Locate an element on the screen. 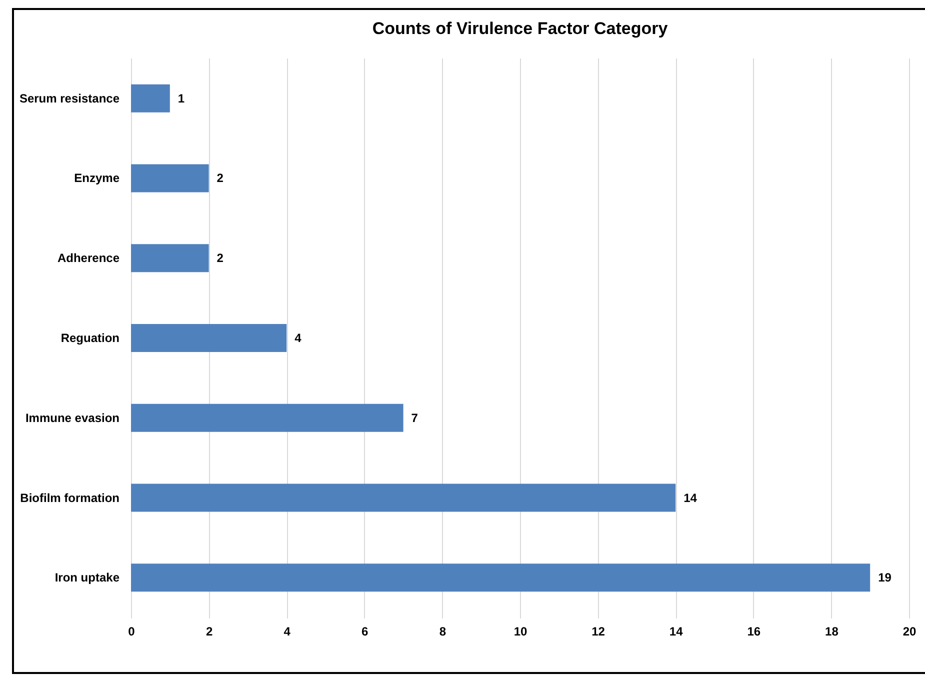 Image resolution: width=925 pixels, height=676 pixels. data-label: 19 is located at coordinates (885, 577).